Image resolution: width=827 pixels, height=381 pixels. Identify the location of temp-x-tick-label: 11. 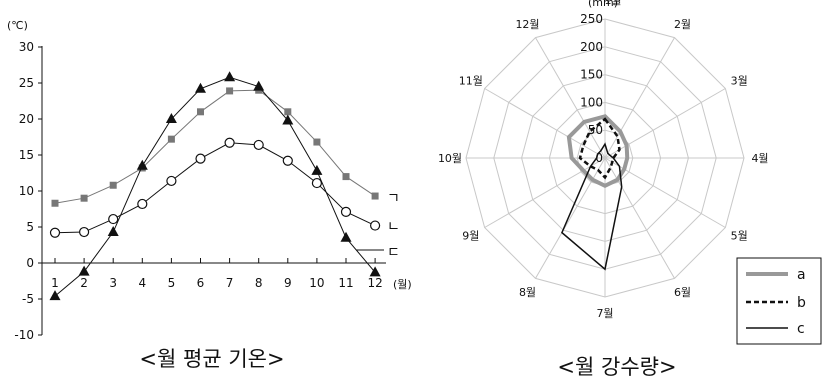
(345, 283).